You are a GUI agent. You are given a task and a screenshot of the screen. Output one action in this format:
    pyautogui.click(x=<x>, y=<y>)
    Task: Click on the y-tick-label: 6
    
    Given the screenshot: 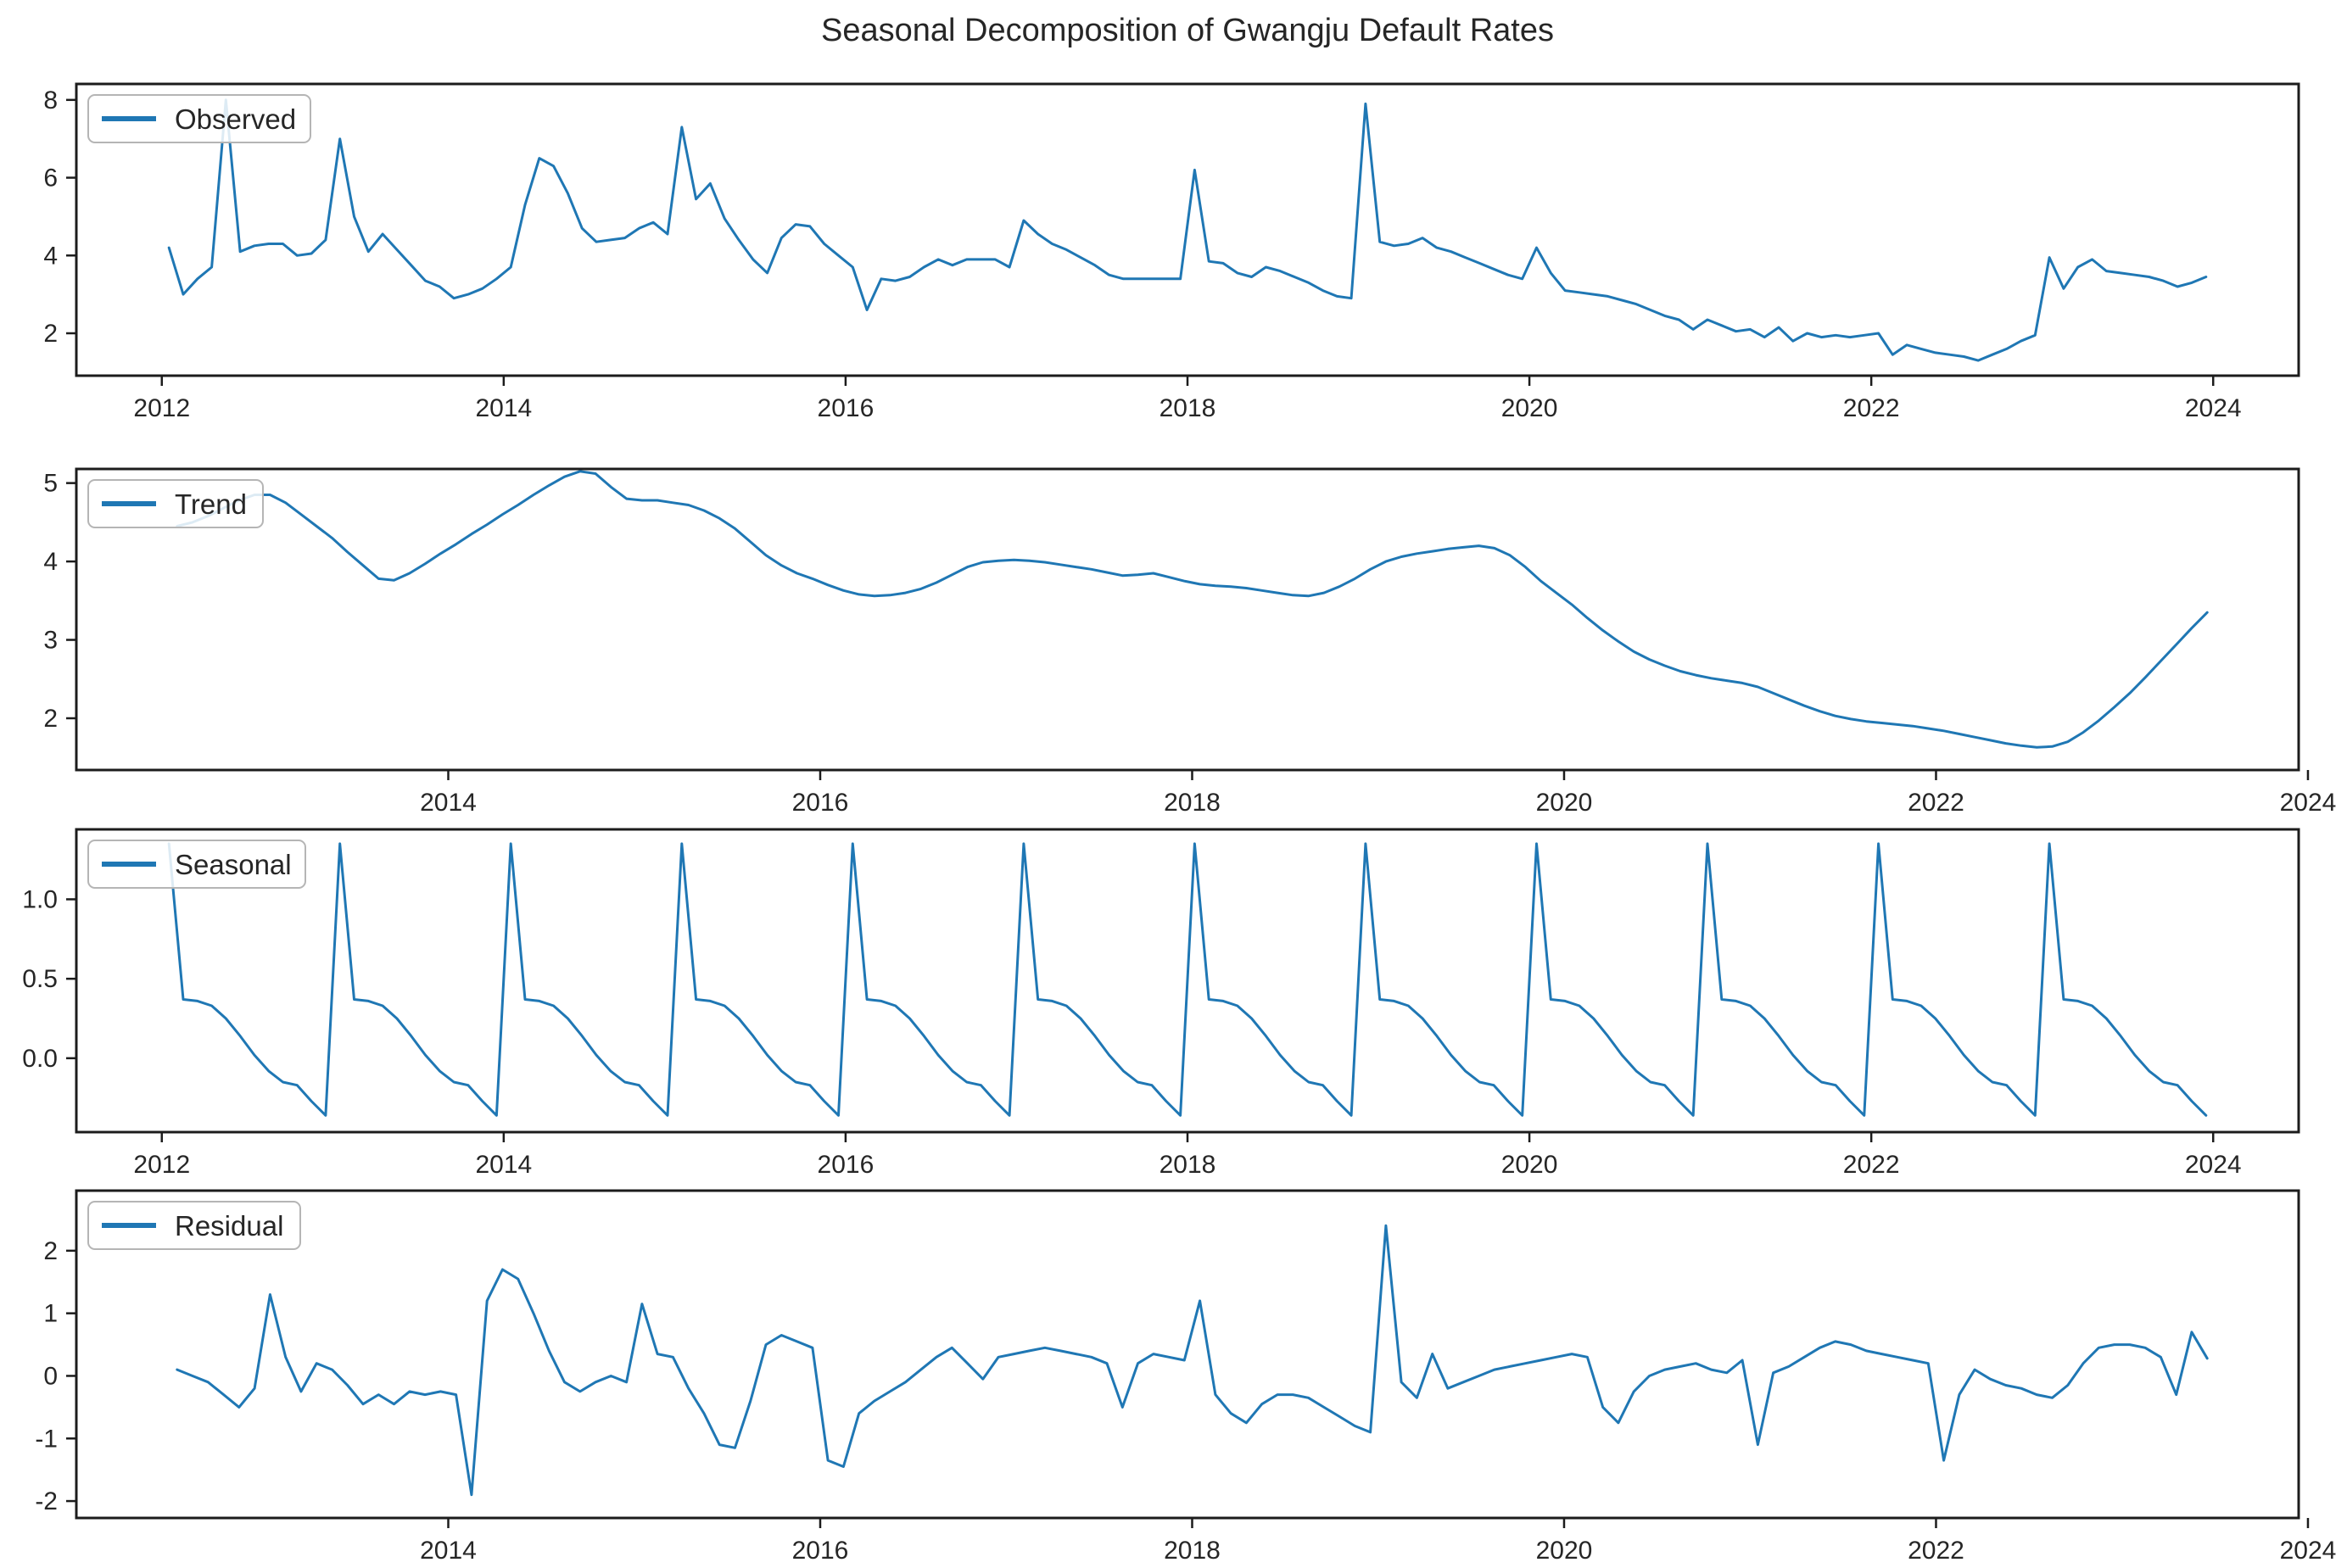 What is the action you would take?
    pyautogui.click(x=50, y=179)
    